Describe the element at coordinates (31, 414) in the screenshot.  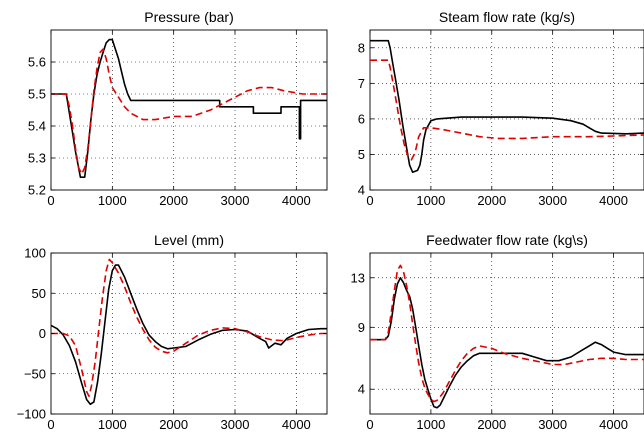
I see `y-tick-label: −100` at that location.